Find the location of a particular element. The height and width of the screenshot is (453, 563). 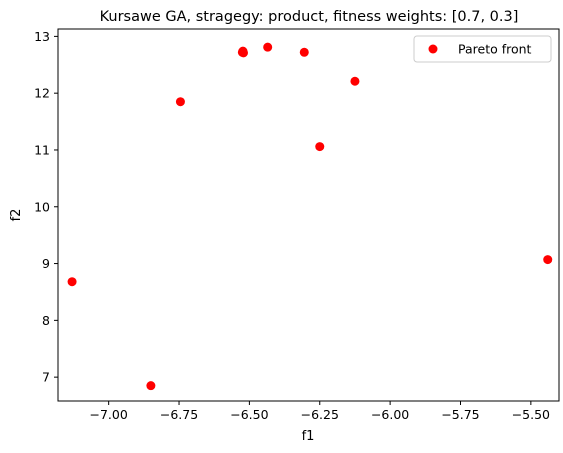

y-tick-label: 13 is located at coordinates (42, 36).